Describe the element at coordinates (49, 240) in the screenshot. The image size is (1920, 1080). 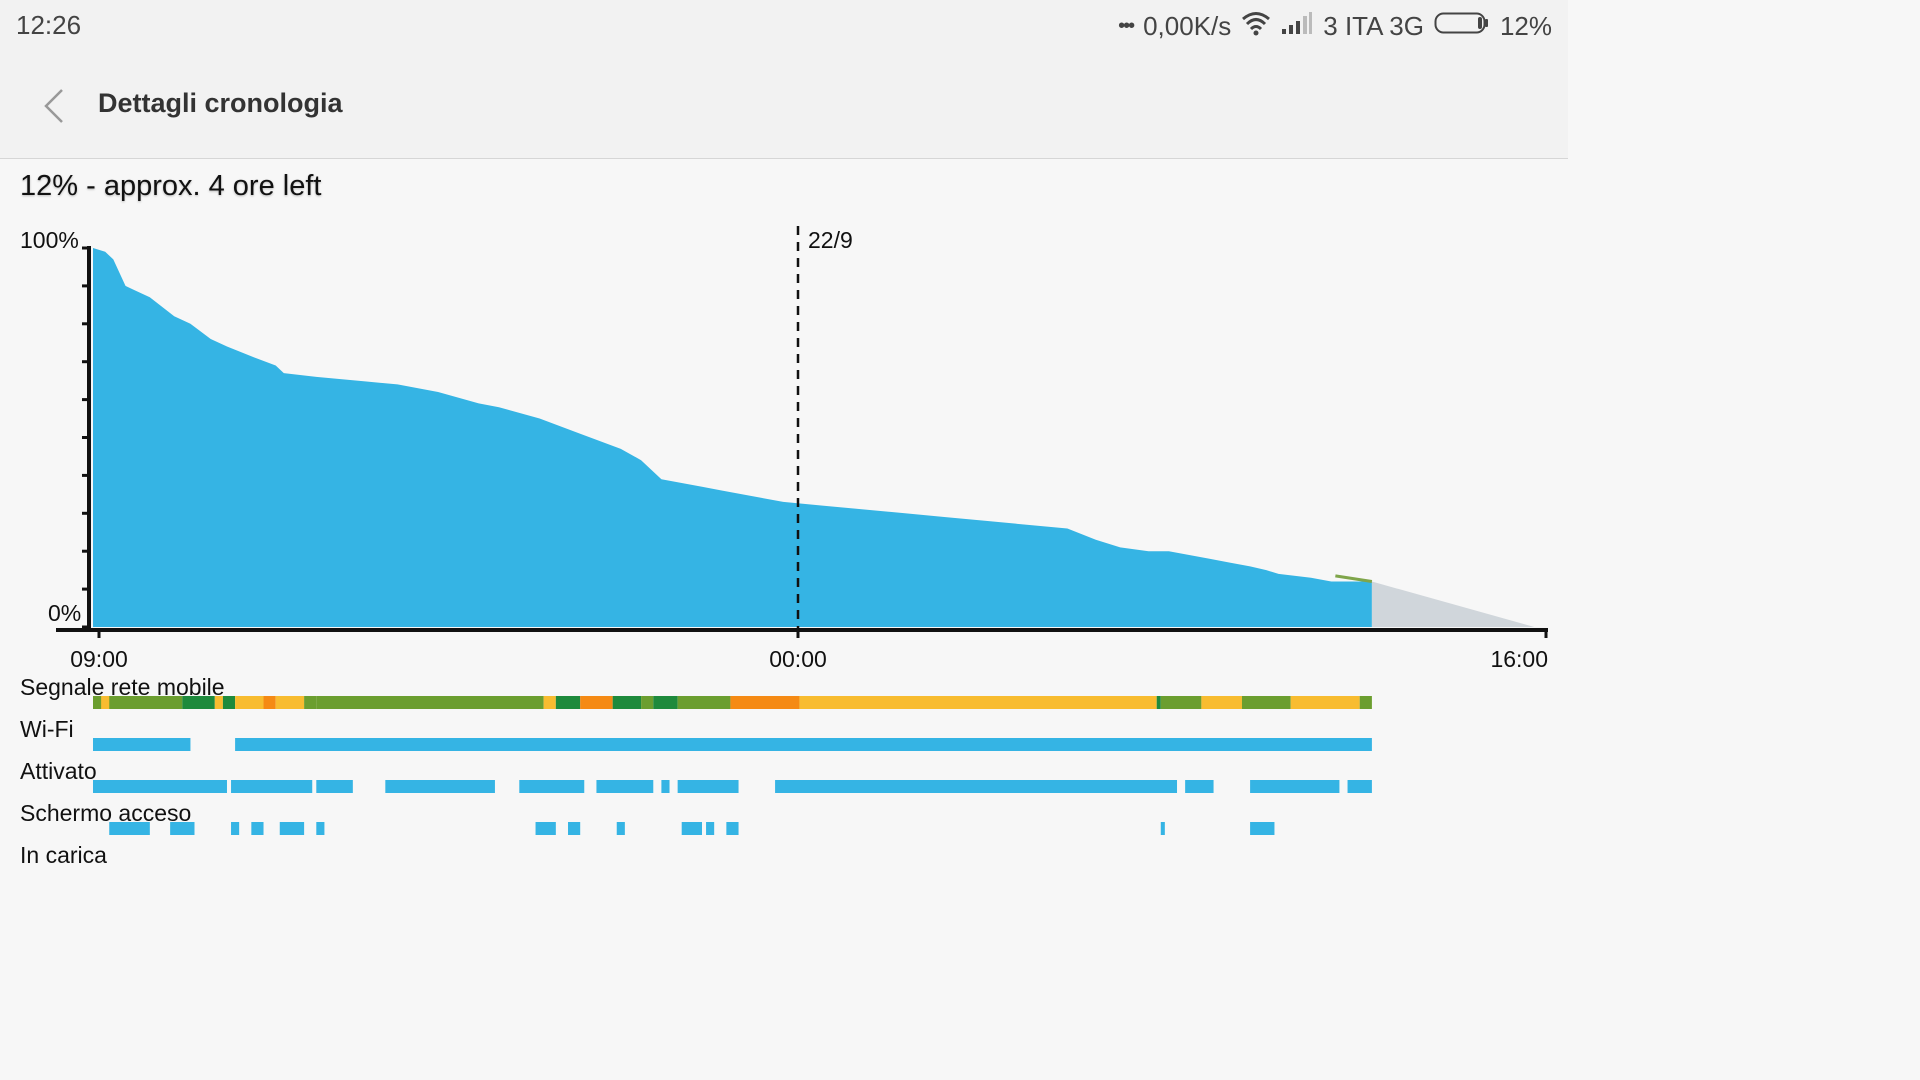
I see `y-label-100: 100%` at that location.